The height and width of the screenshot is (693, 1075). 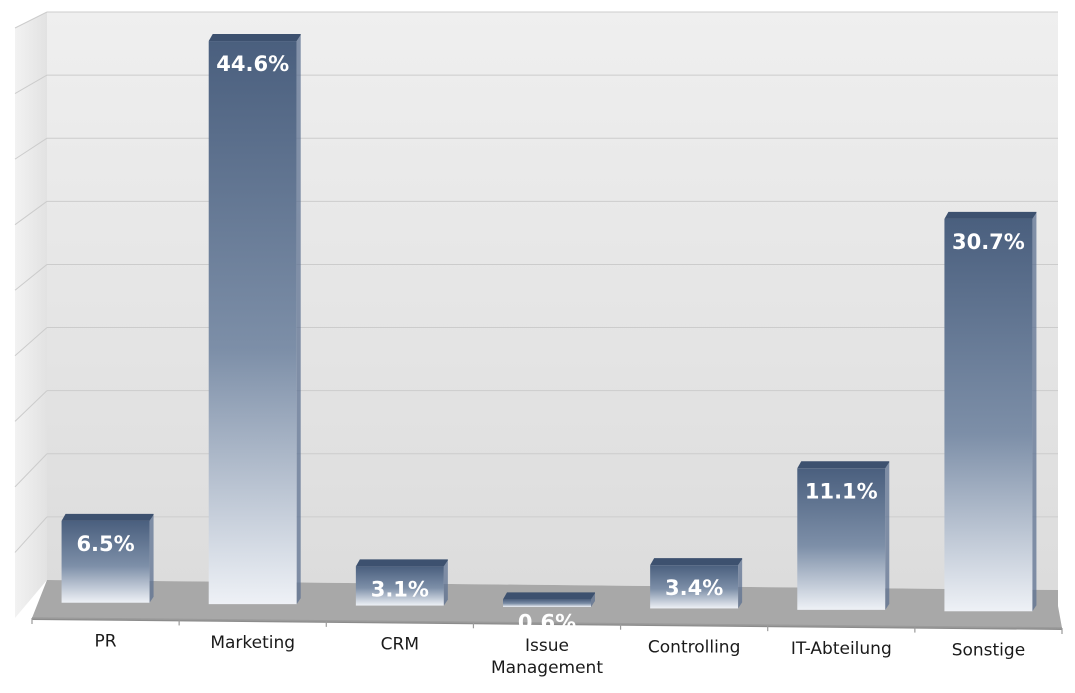 I want to click on category-label: CRM, so click(x=400, y=645).